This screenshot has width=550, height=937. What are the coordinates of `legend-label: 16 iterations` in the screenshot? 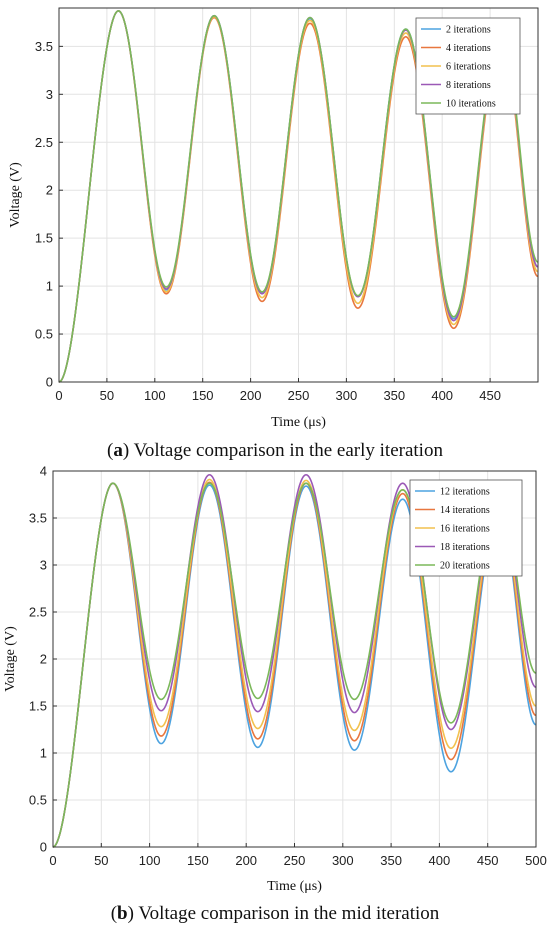 It's located at (465, 529).